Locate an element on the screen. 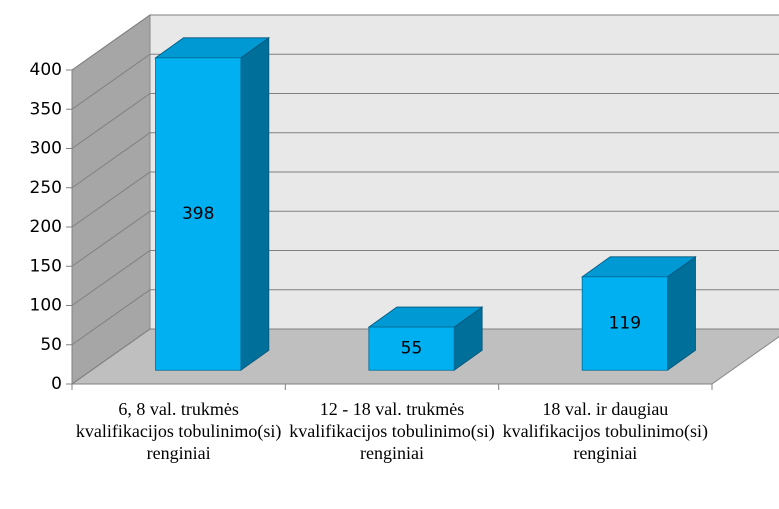 This screenshot has width=779, height=509. value-label: 55 is located at coordinates (412, 349).